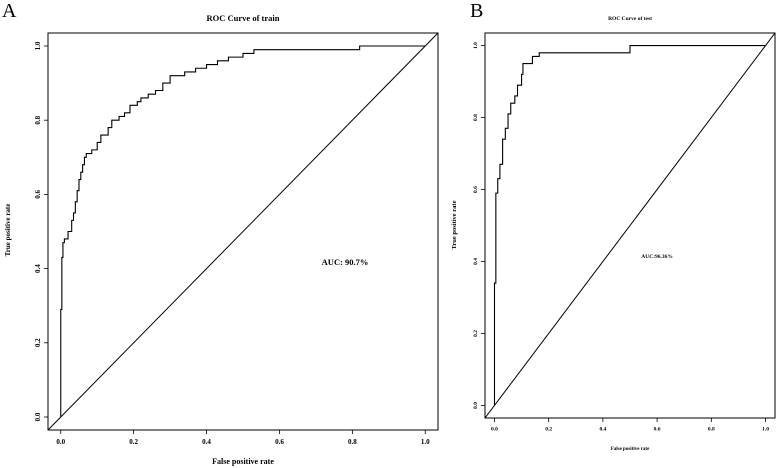  I want to click on chart-title: ROC Curve of test, so click(630, 19).